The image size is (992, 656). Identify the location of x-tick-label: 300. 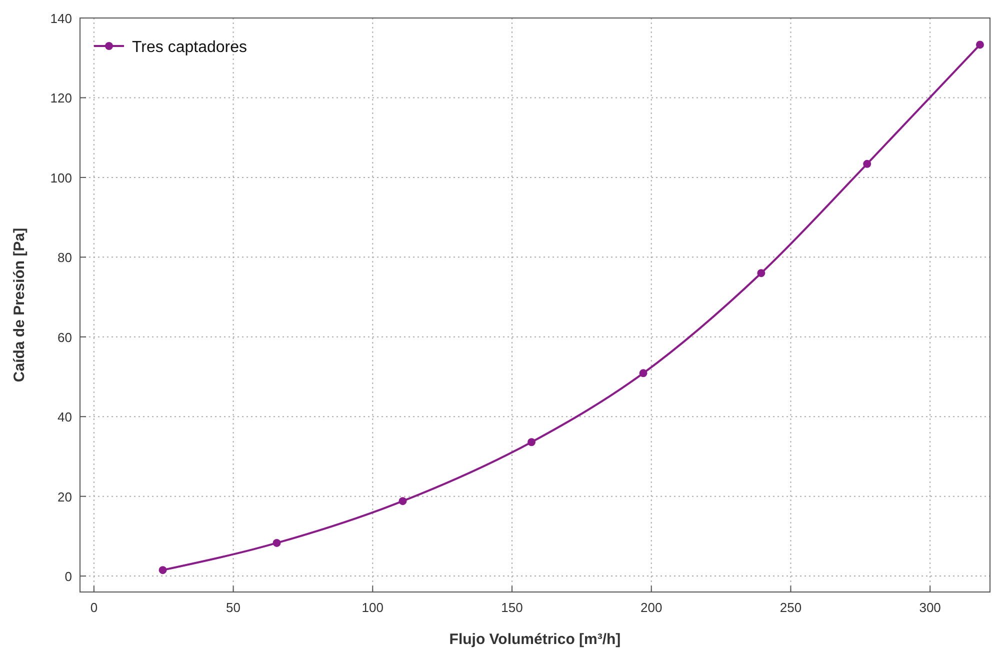
(930, 607).